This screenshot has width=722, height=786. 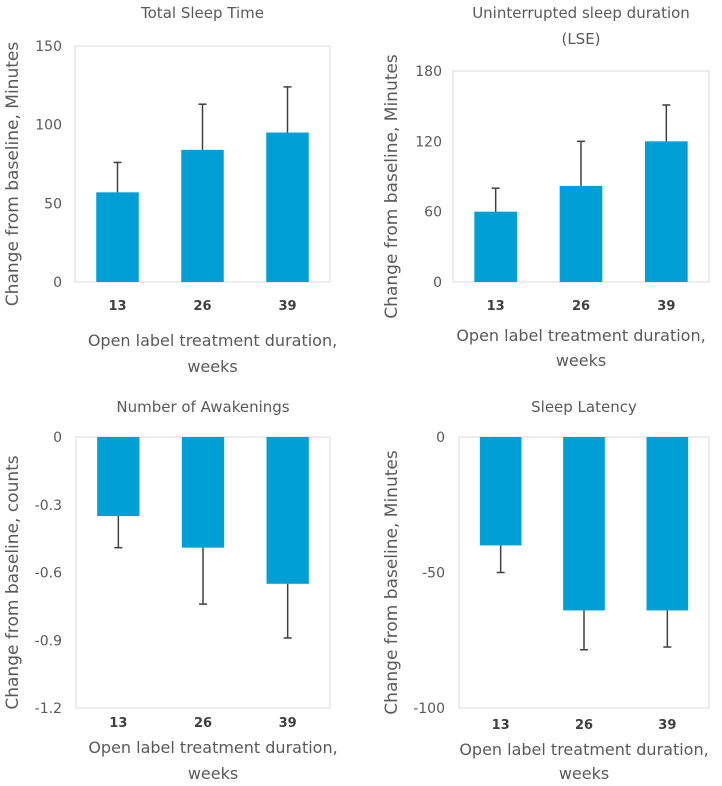 What do you see at coordinates (48, 709) in the screenshot?
I see `y-tick-label: -1.2` at bounding box center [48, 709].